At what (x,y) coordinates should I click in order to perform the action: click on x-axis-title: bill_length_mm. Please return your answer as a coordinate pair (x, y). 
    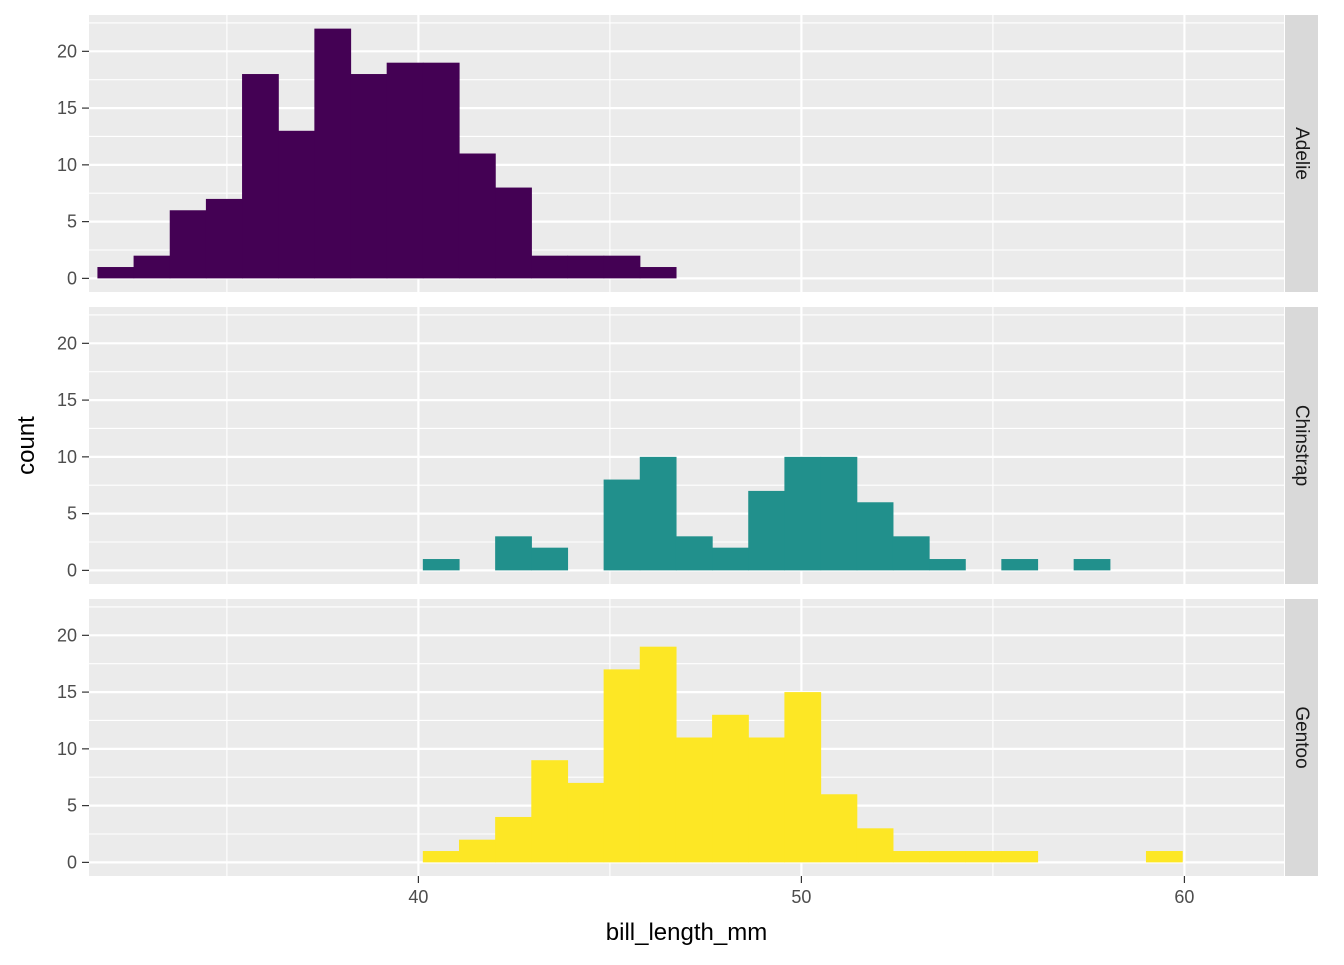
    Looking at the image, I should click on (686, 932).